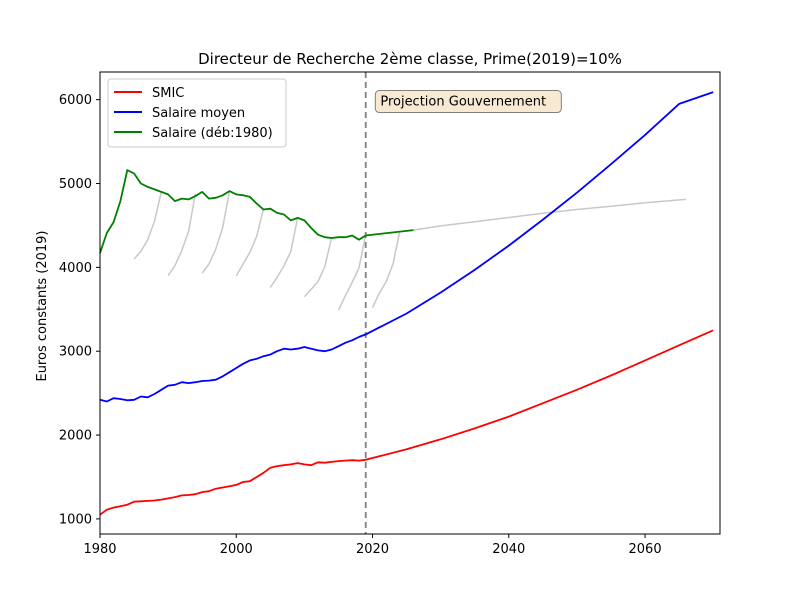 The width and height of the screenshot is (800, 600). I want to click on y-tick-label: 1000, so click(75, 519).